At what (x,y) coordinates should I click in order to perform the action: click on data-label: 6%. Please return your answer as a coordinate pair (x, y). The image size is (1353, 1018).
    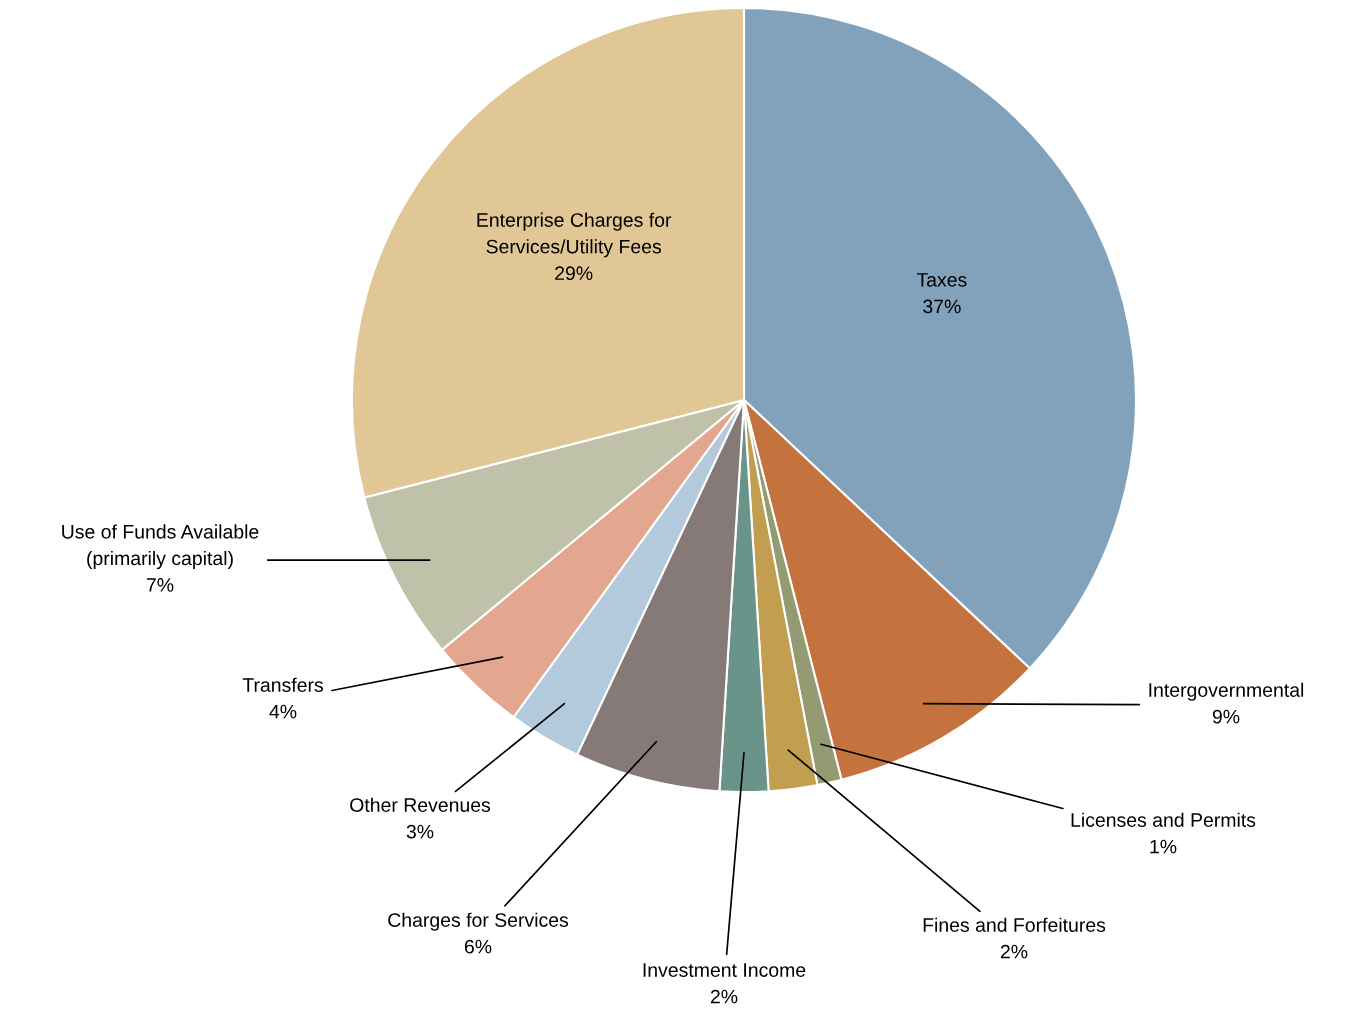
    Looking at the image, I should click on (478, 946).